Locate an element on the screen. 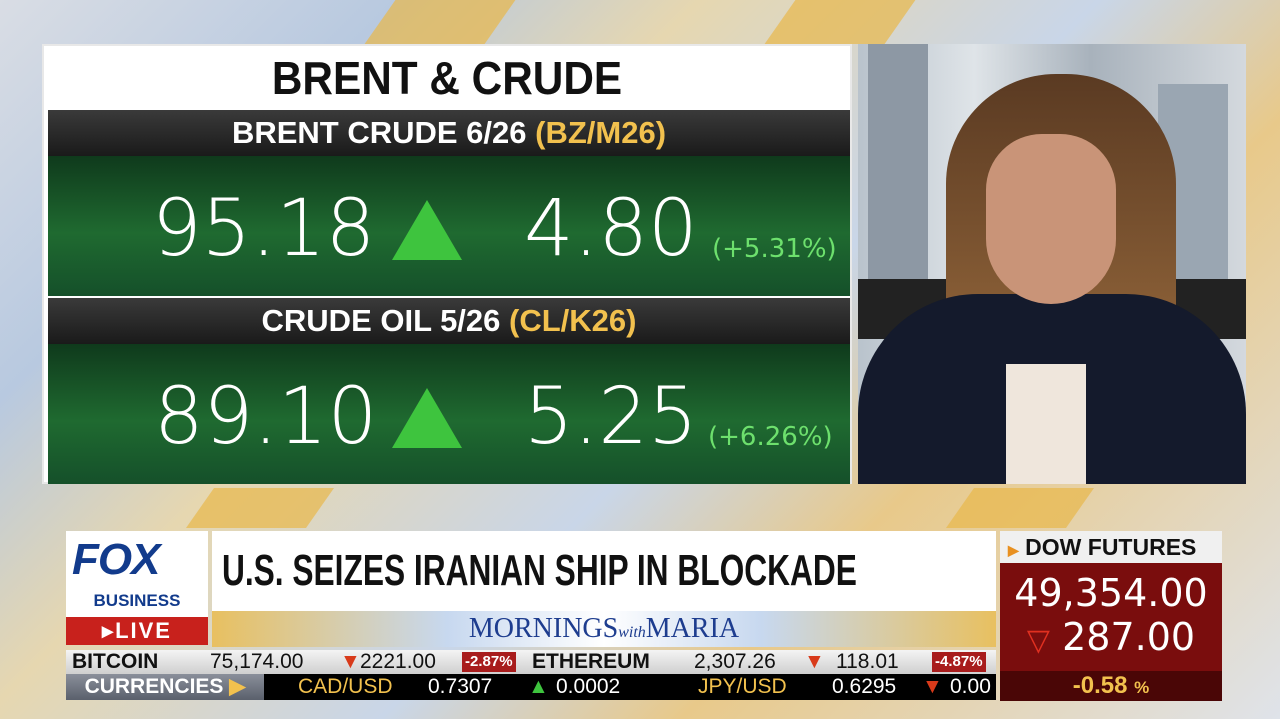  brent-change: 4.80 is located at coordinates (611, 229).